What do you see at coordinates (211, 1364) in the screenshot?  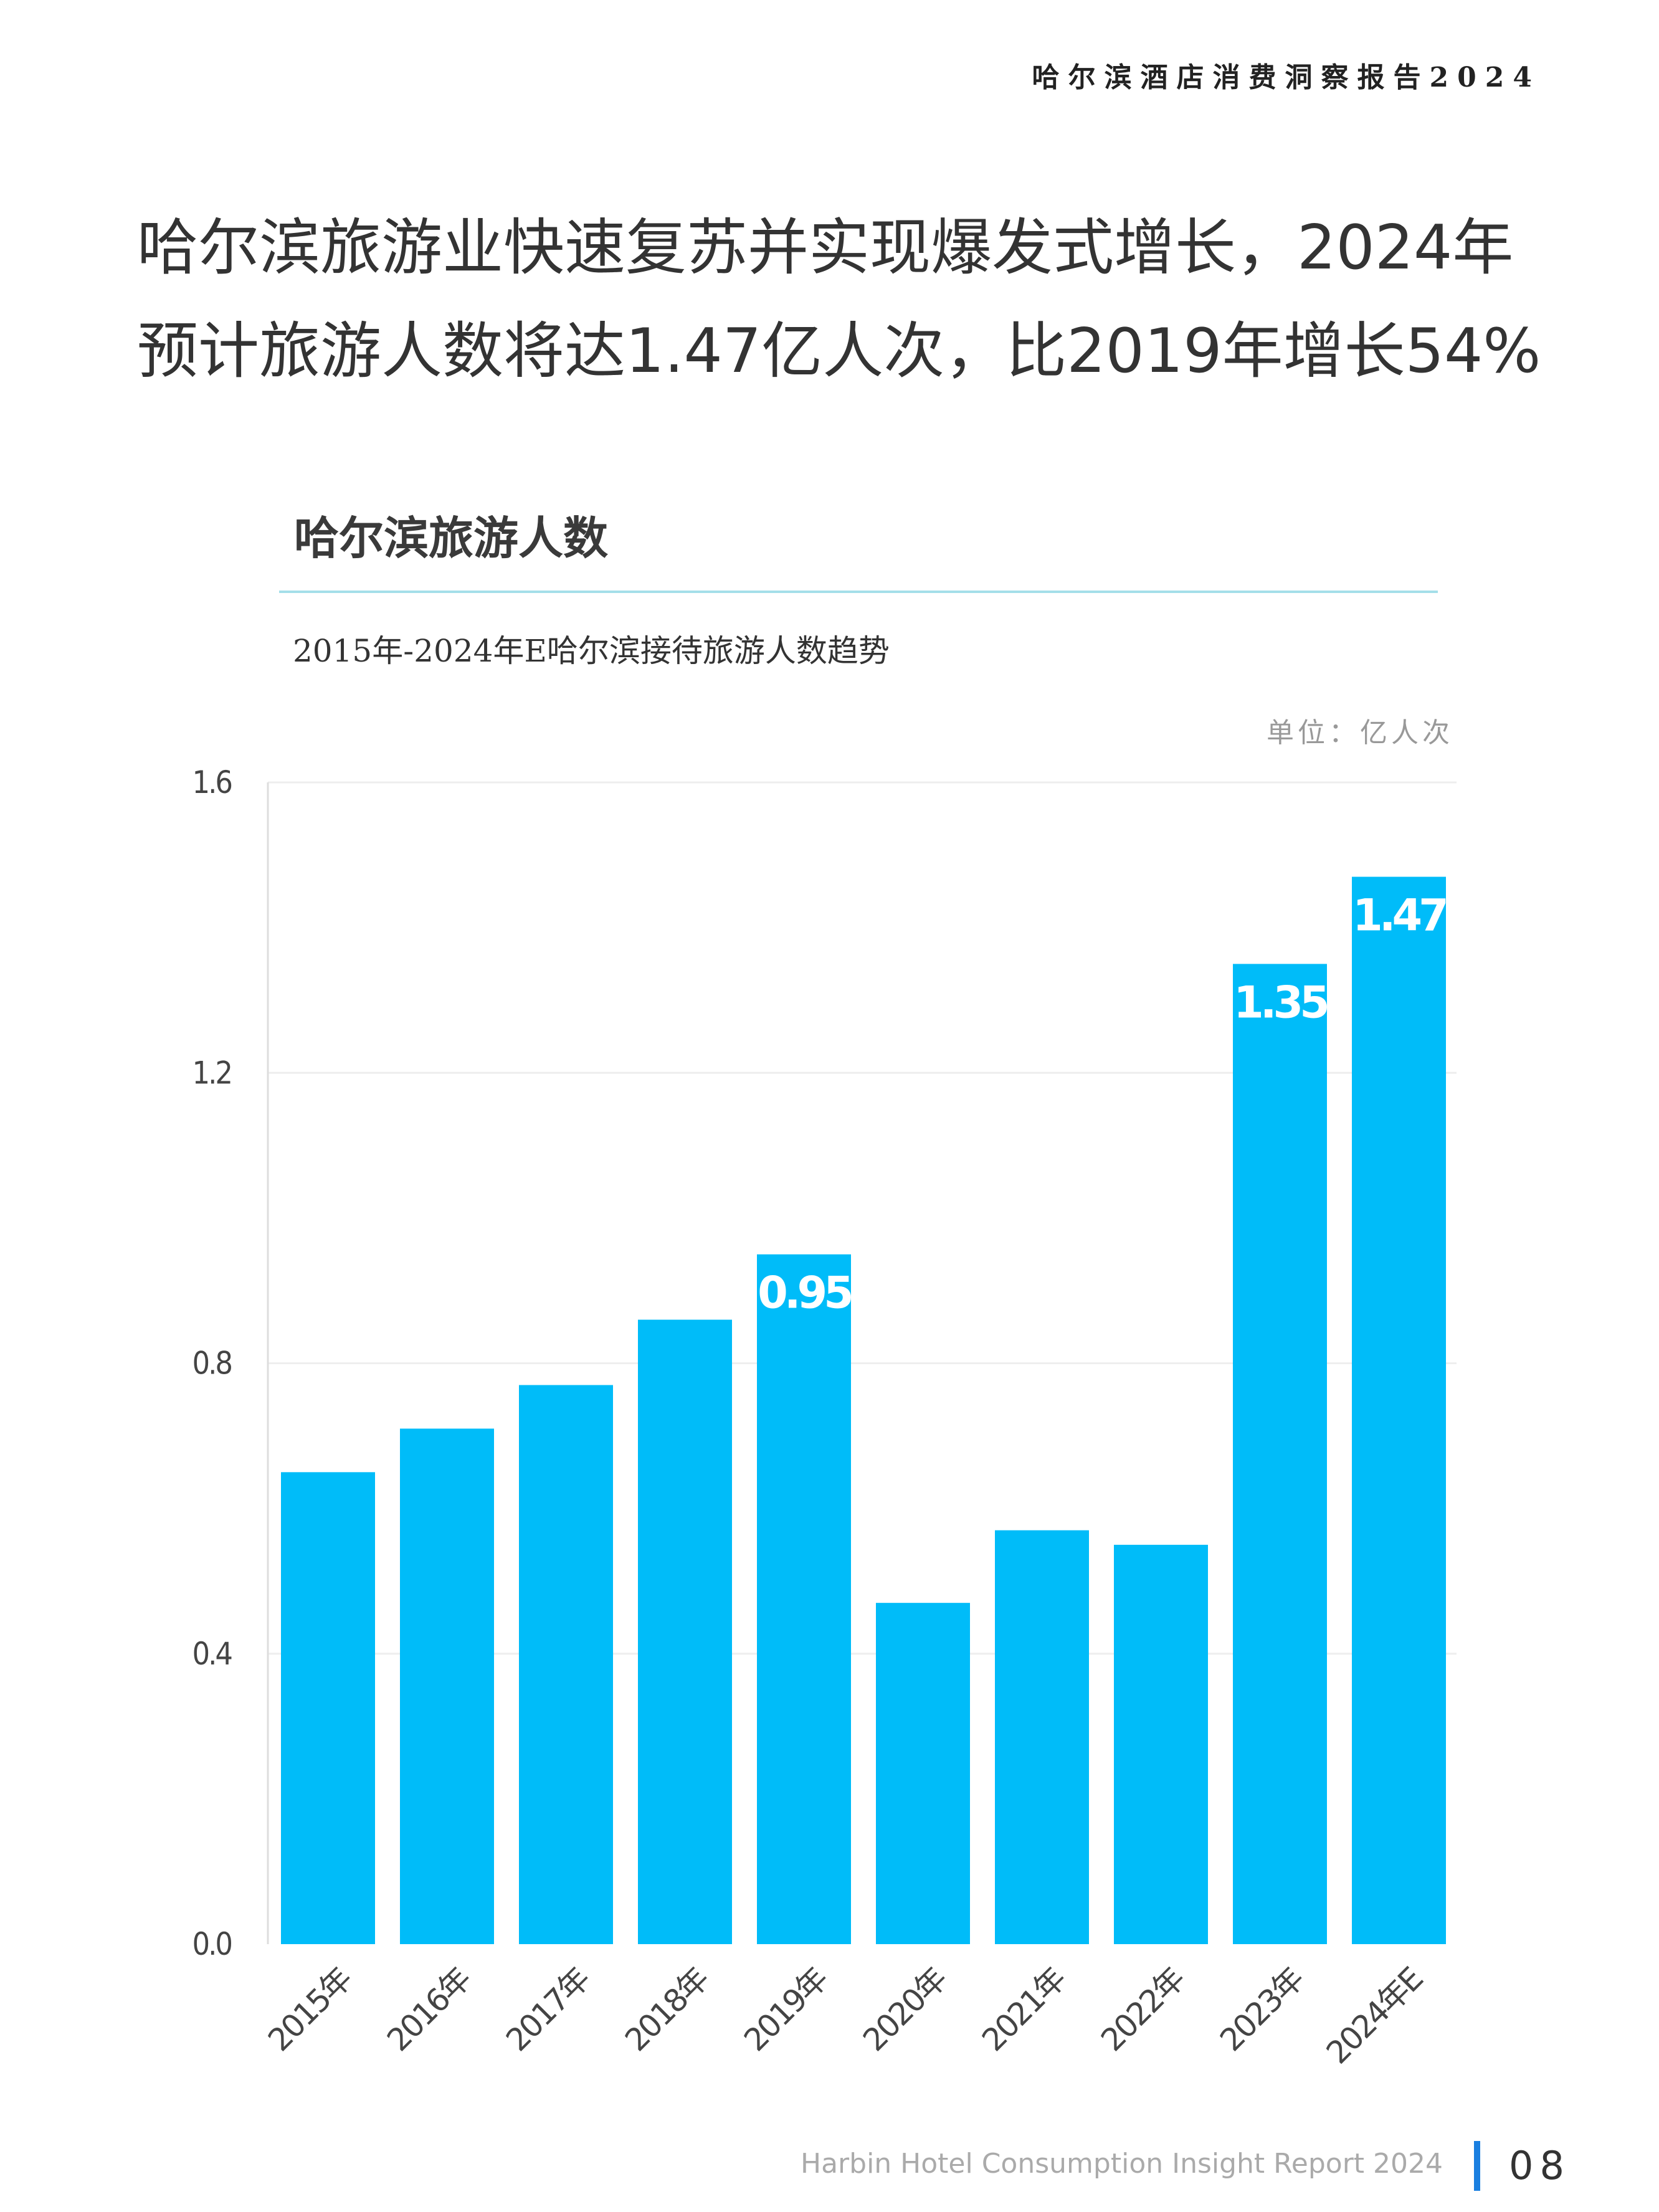 I see `y-tick-label: 0.8` at bounding box center [211, 1364].